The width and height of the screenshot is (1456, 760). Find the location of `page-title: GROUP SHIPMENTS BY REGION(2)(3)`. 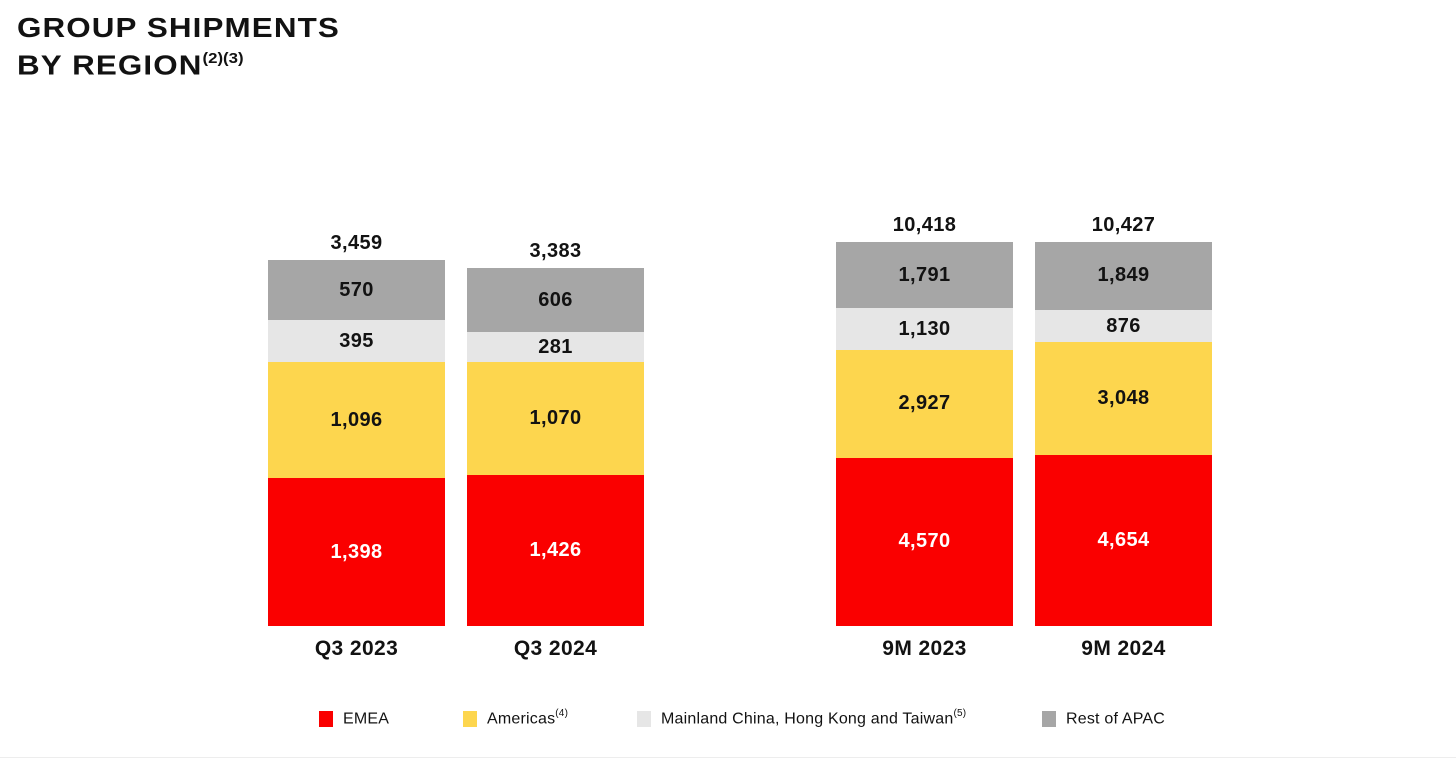

page-title: GROUP SHIPMENTS BY REGION(2)(3) is located at coordinates (178, 46).